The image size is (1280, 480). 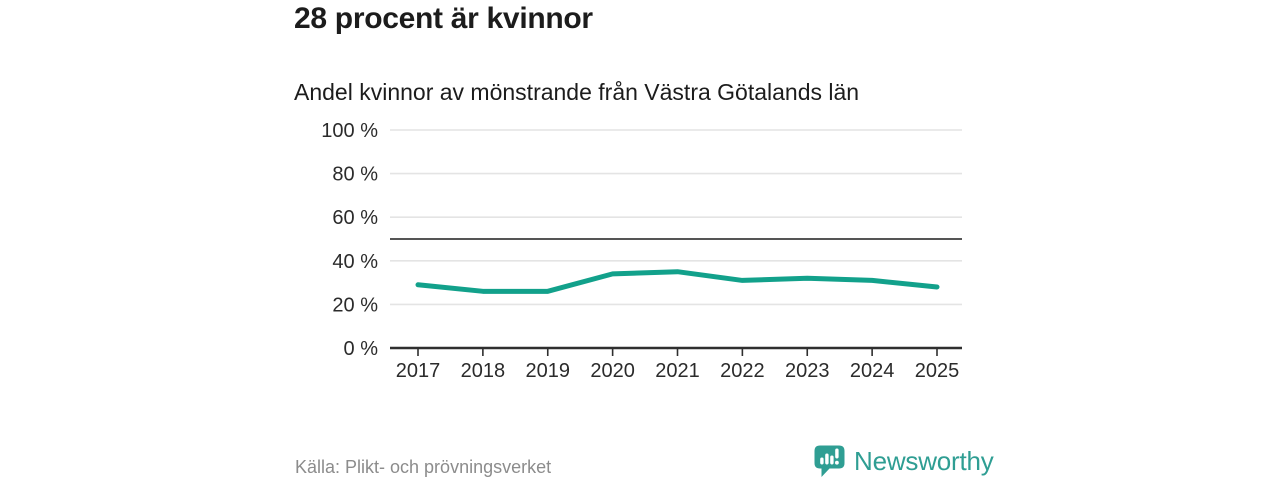 What do you see at coordinates (612, 371) in the screenshot?
I see `x-tick-label: 2020` at bounding box center [612, 371].